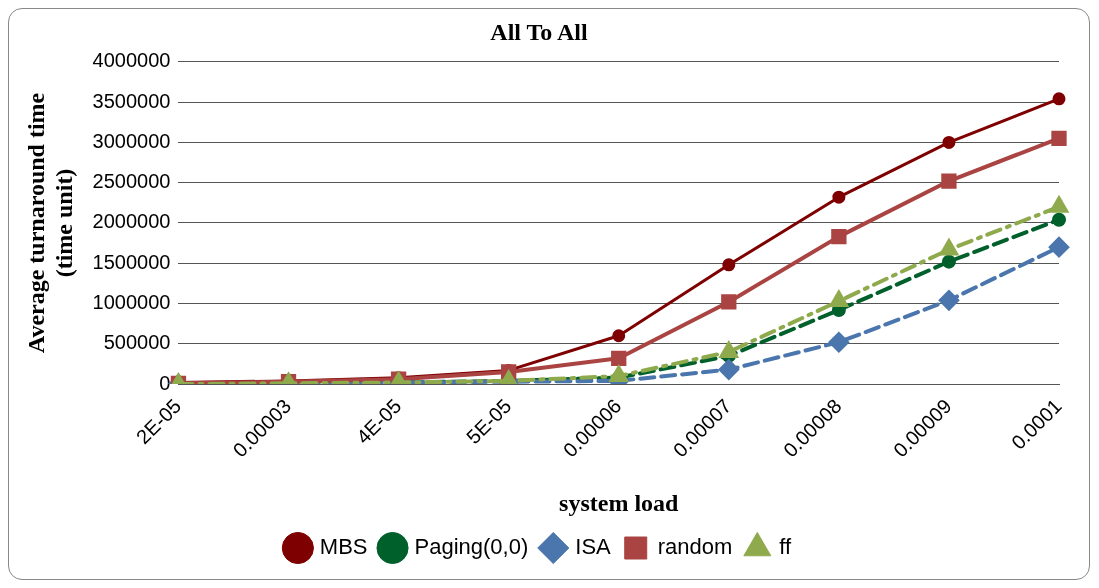 This screenshot has height=588, width=1099. I want to click on y-tick-label: 0, so click(165, 382).